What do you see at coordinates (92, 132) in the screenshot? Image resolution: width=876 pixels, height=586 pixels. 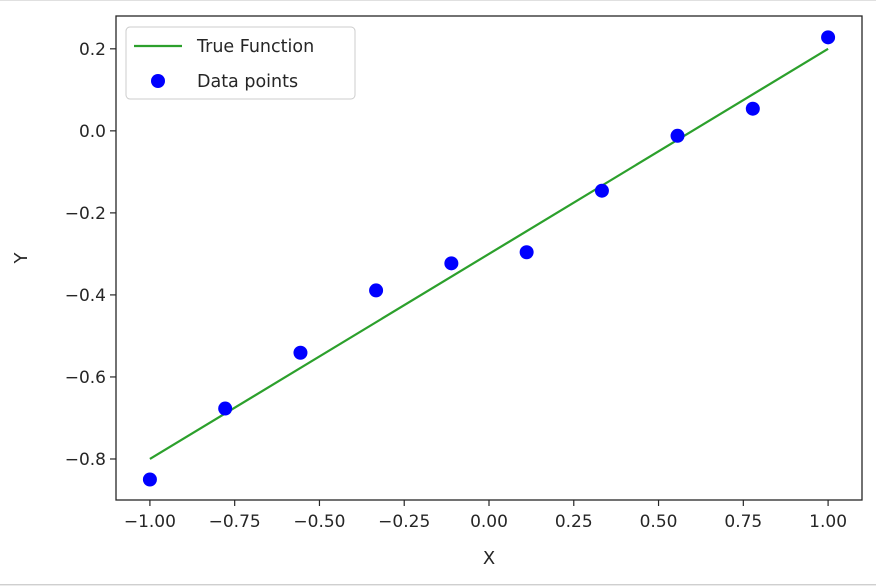 I see `y-tick-label: 0.0` at bounding box center [92, 132].